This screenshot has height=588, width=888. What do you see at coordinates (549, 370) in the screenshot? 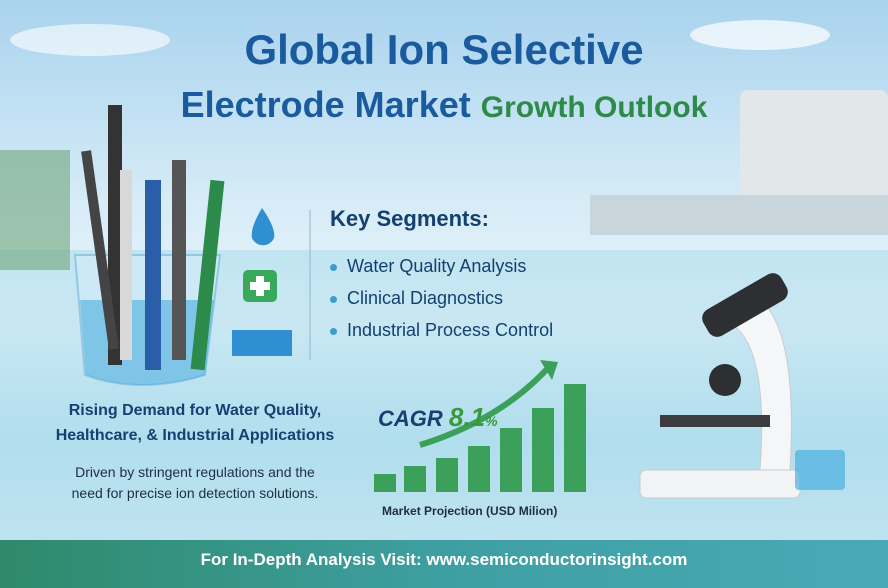
I see `arrowhead` at bounding box center [549, 370].